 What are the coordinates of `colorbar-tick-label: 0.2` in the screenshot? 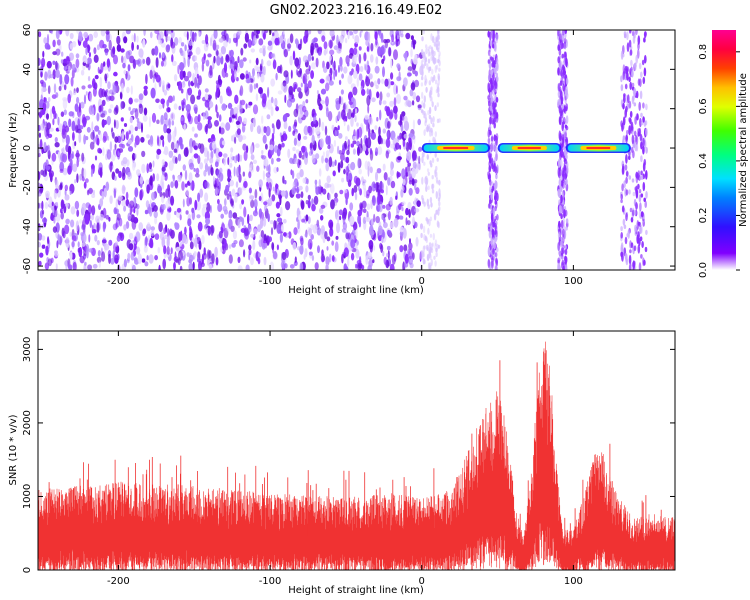 It's located at (703, 216).